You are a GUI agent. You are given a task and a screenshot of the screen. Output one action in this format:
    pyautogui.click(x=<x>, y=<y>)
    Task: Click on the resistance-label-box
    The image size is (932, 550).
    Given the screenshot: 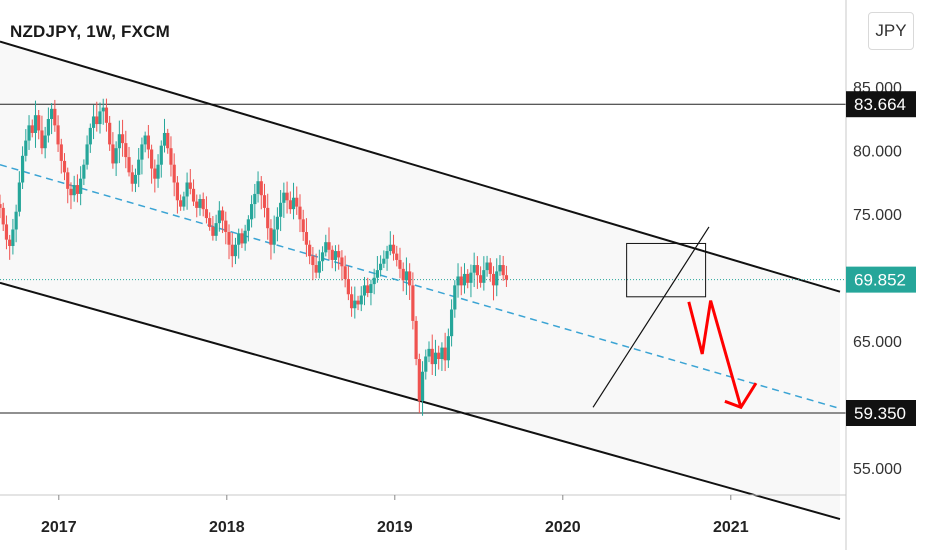 What is the action you would take?
    pyautogui.click(x=881, y=104)
    